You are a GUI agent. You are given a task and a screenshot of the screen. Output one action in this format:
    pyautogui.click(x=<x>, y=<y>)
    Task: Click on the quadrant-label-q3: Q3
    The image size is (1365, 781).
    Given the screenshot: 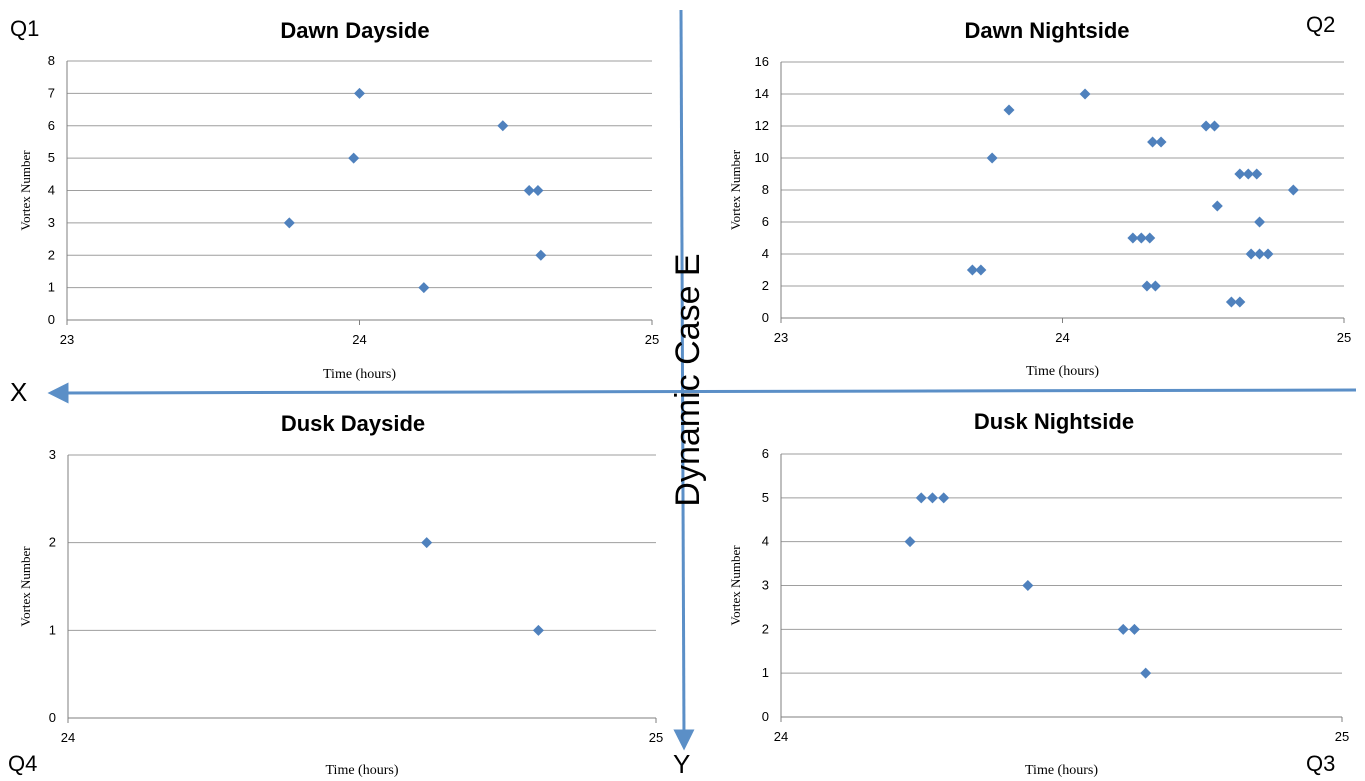 What is the action you would take?
    pyautogui.click(x=1320, y=763)
    